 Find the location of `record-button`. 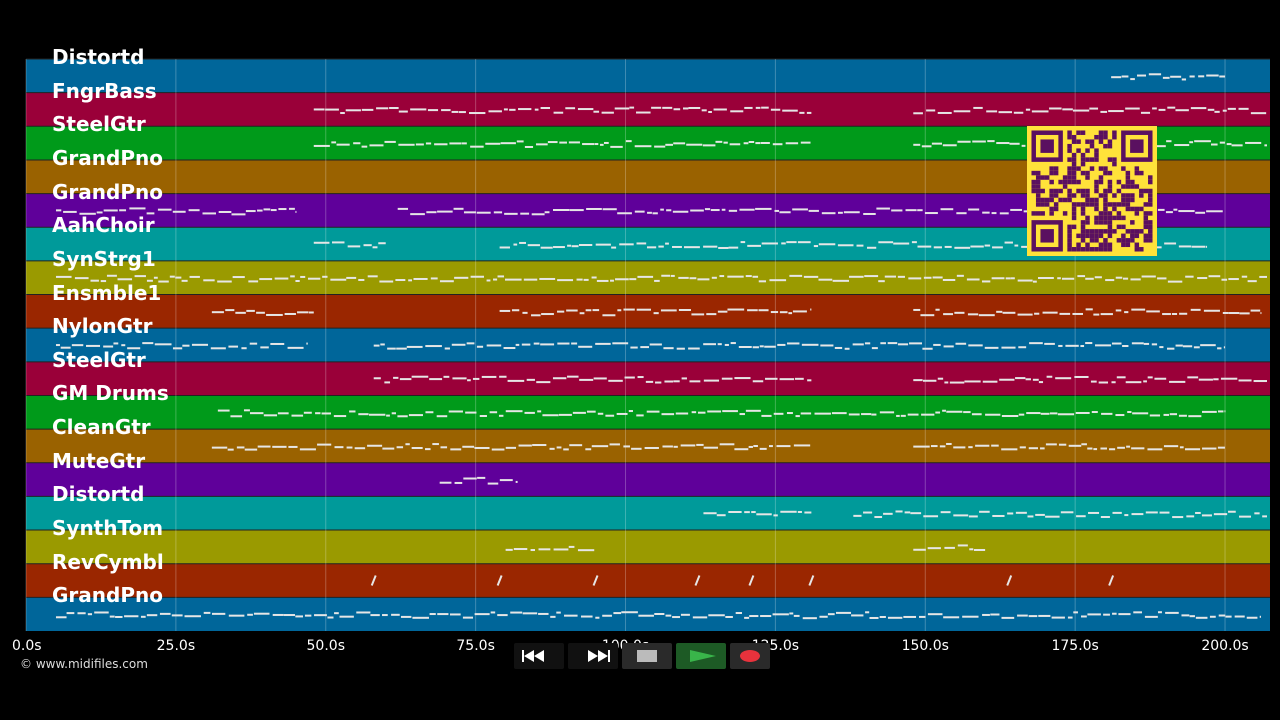

record-button is located at coordinates (750, 656).